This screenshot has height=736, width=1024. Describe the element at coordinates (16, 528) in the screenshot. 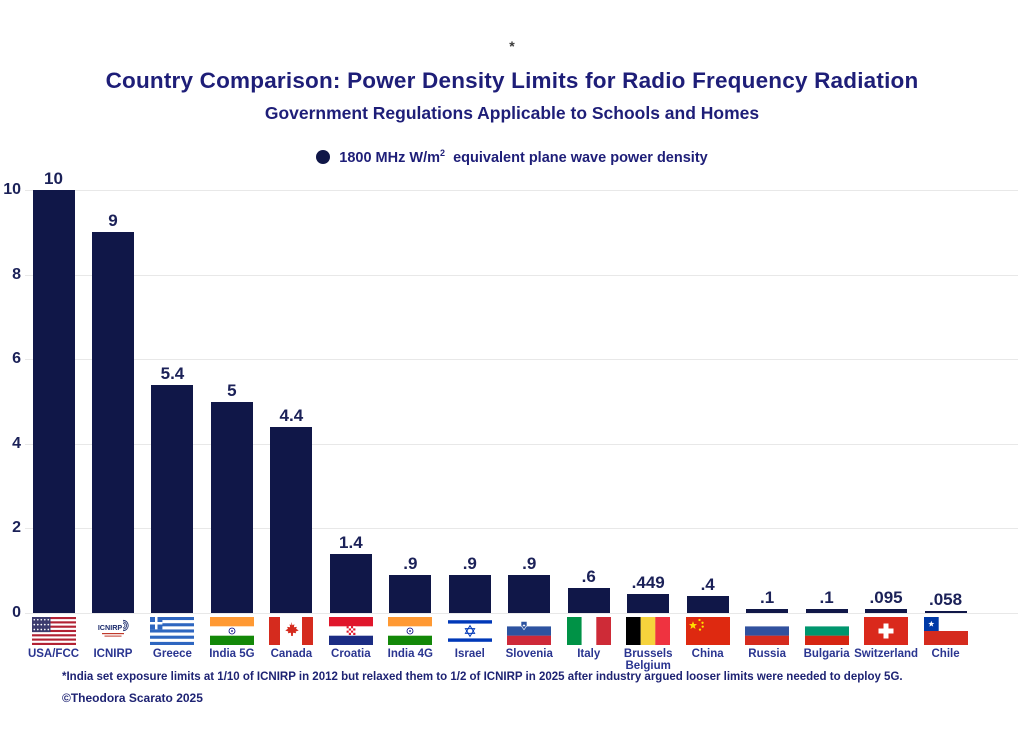

I see `y-axis-tick-2: 2` at that location.